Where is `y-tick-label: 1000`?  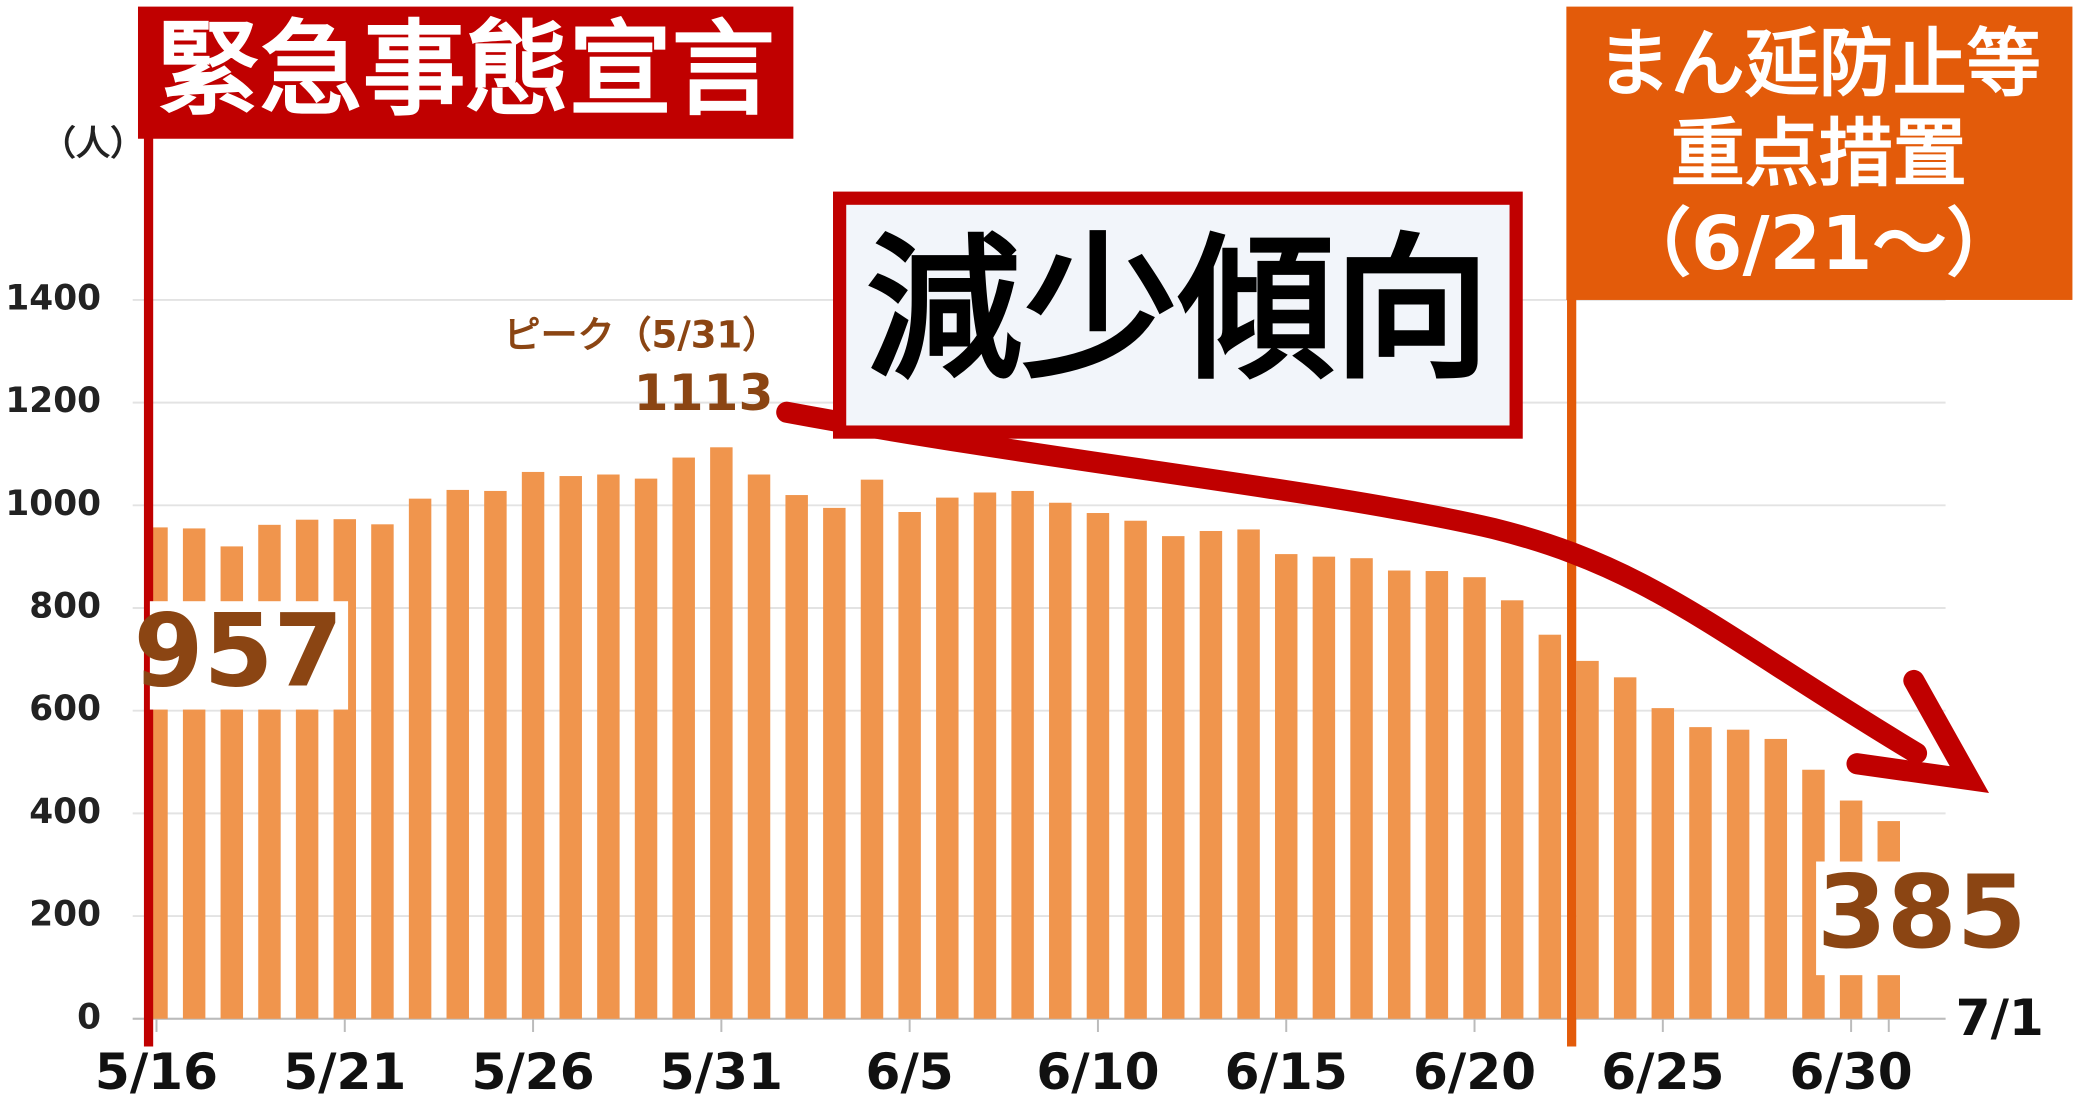 y-tick-label: 1000 is located at coordinates (53, 504).